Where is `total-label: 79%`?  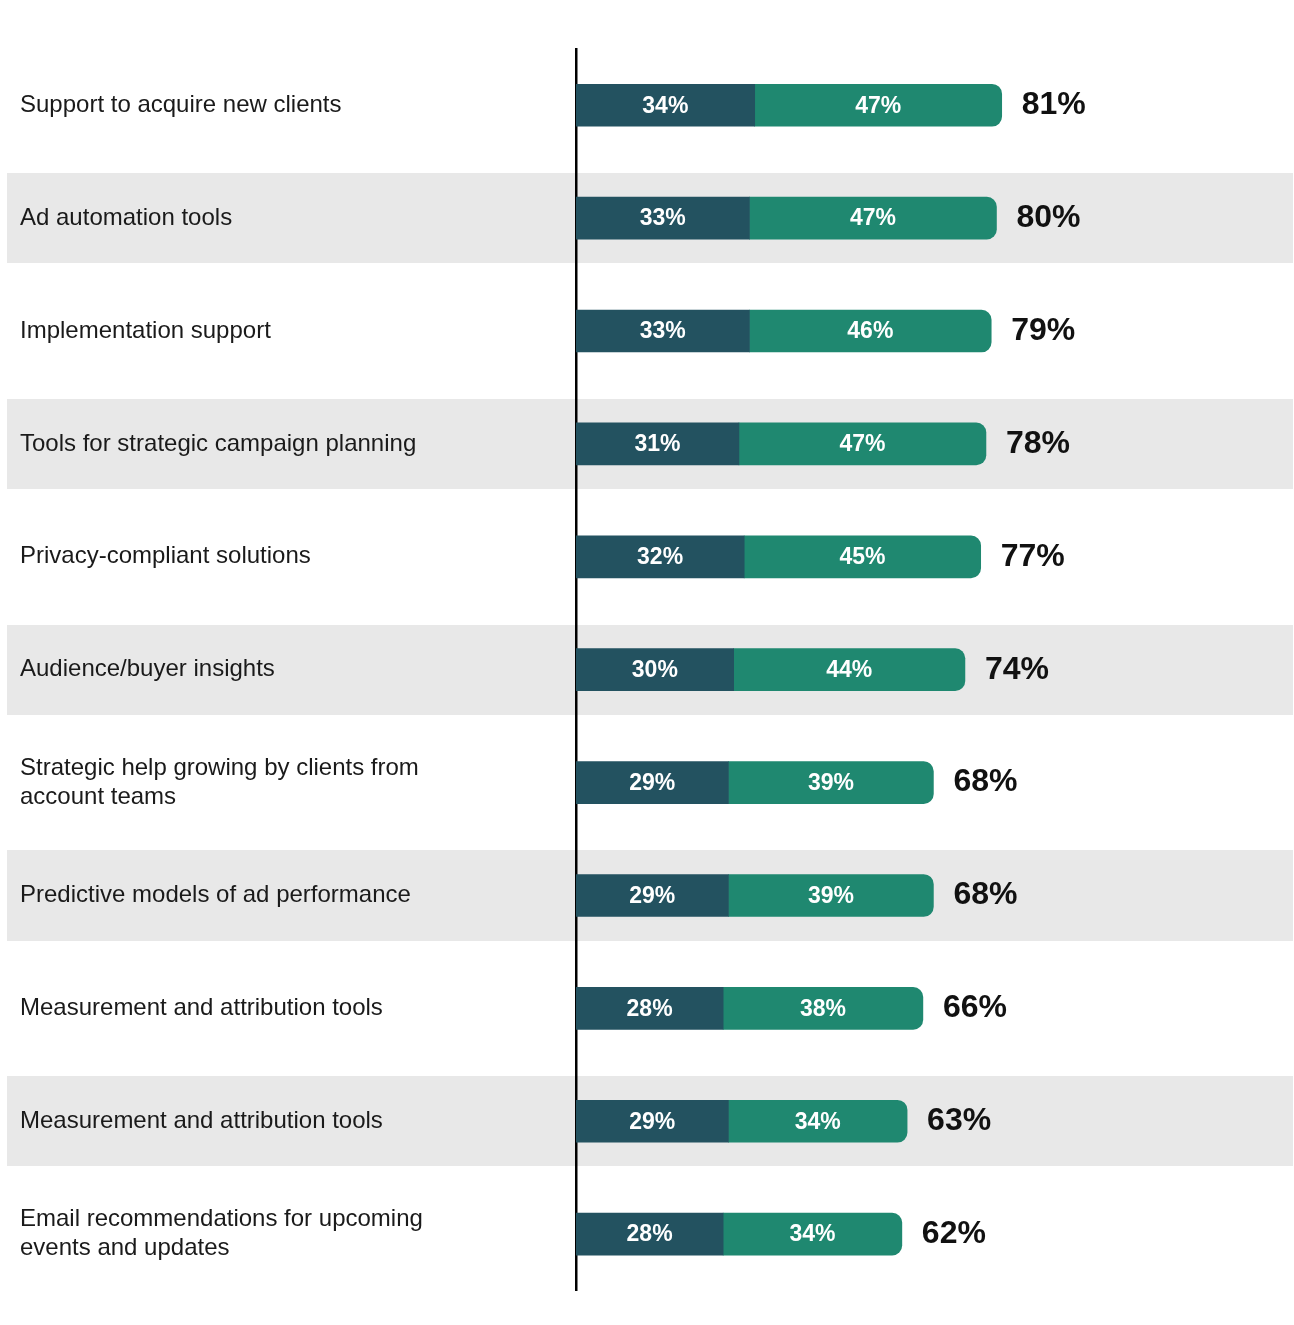
total-label: 79% is located at coordinates (1043, 328).